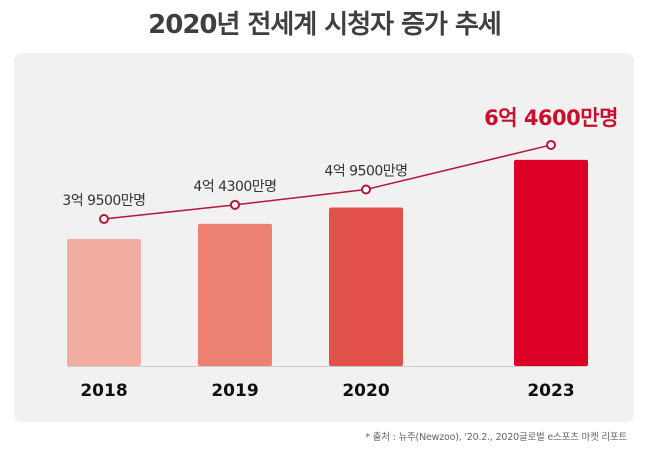 Image resolution: width=649 pixels, height=452 pixels. I want to click on data-label-2019: 4억 4300만명, so click(234, 187).